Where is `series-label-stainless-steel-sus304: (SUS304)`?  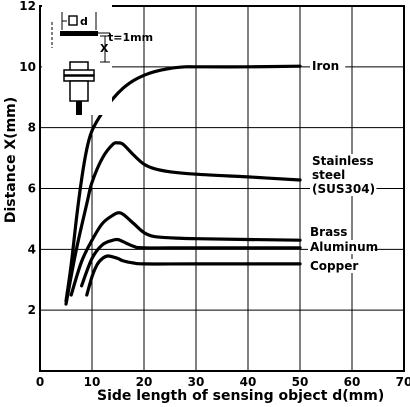 series-label-stainless-steel-sus304: (SUS304) is located at coordinates (343, 189).